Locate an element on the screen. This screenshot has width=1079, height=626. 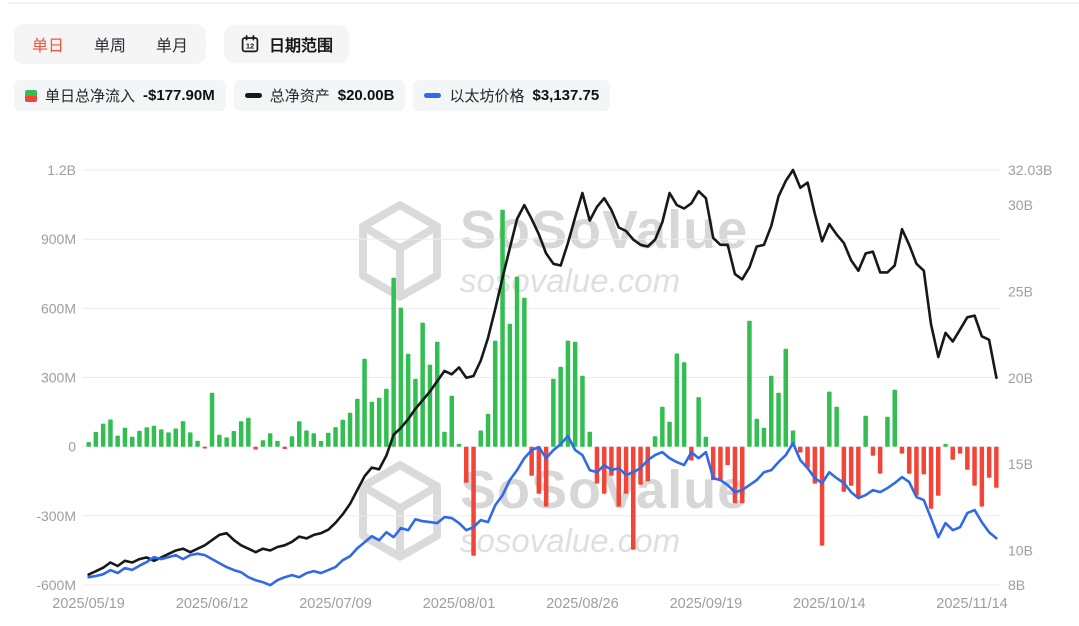
legend-net-inflow: 单日总净流入 -$177.90M is located at coordinates (120, 95).